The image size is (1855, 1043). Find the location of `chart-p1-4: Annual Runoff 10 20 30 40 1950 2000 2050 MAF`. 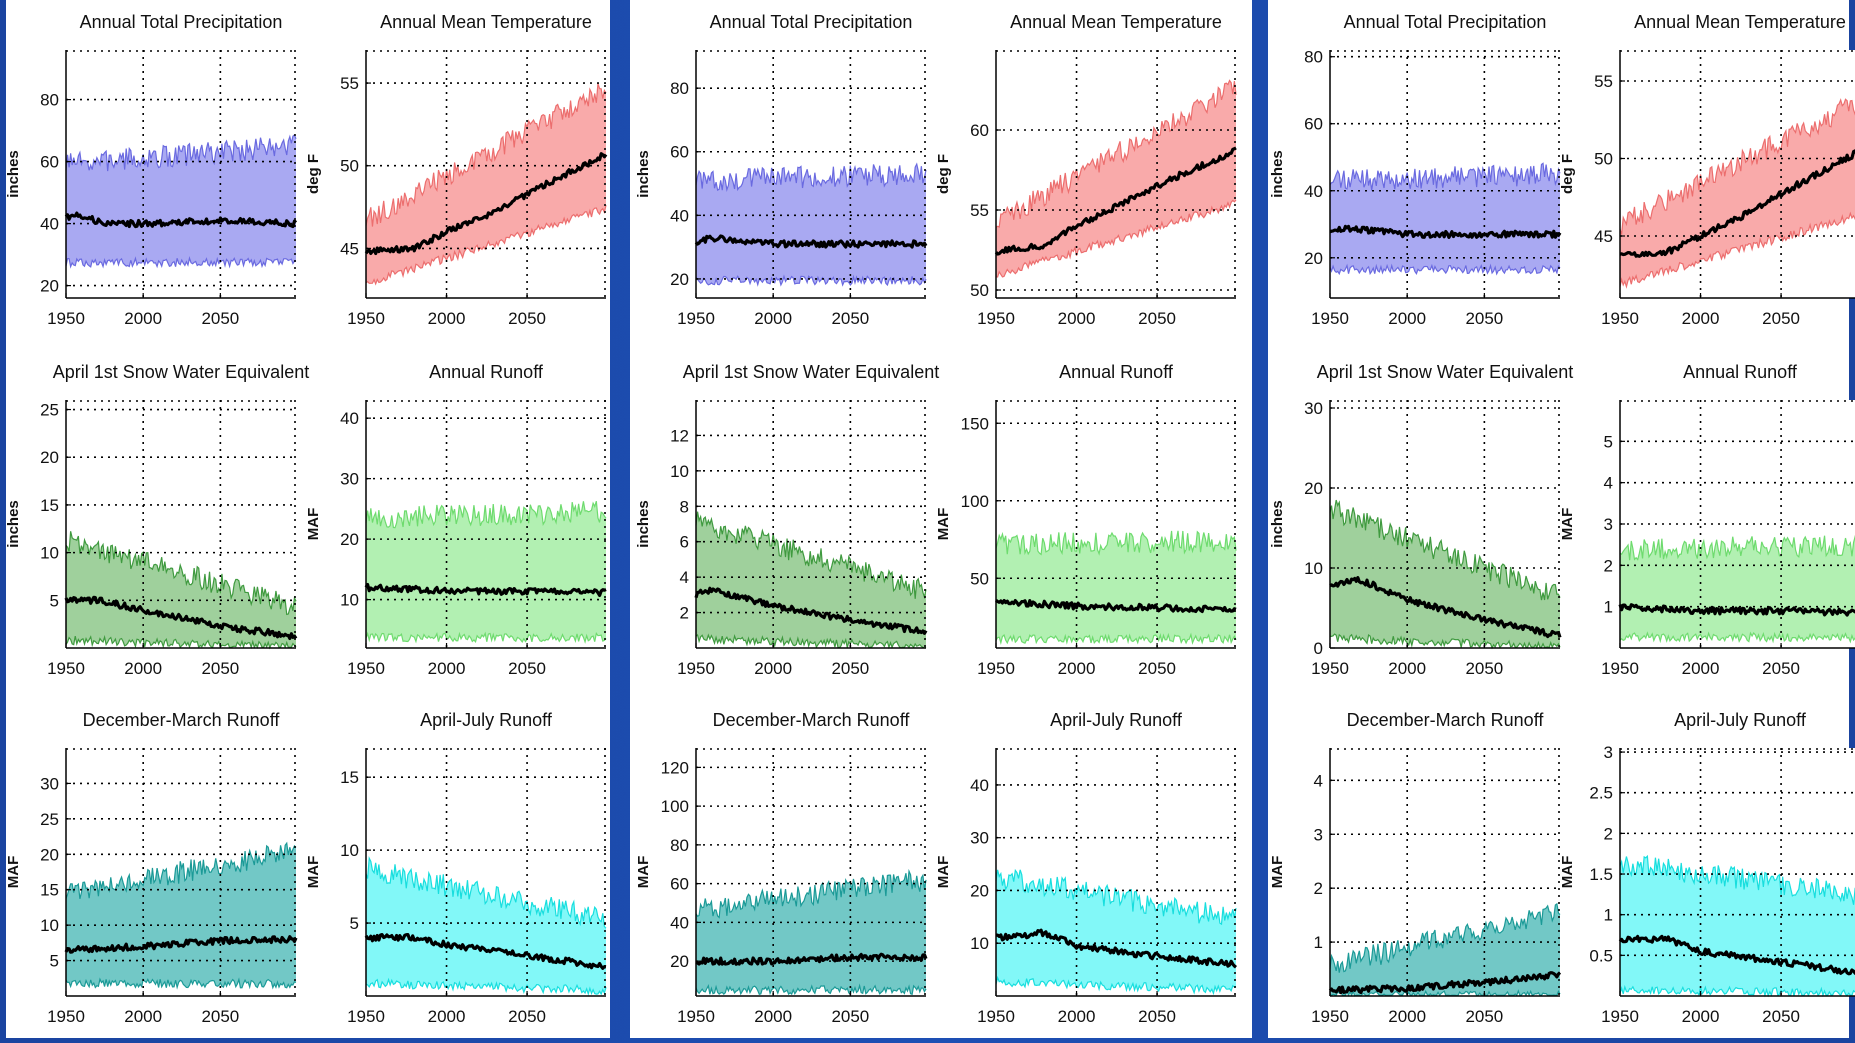

chart-p1-4: Annual Runoff 10 20 30 40 1950 2000 2050 MAF is located at coordinates (456, 520).